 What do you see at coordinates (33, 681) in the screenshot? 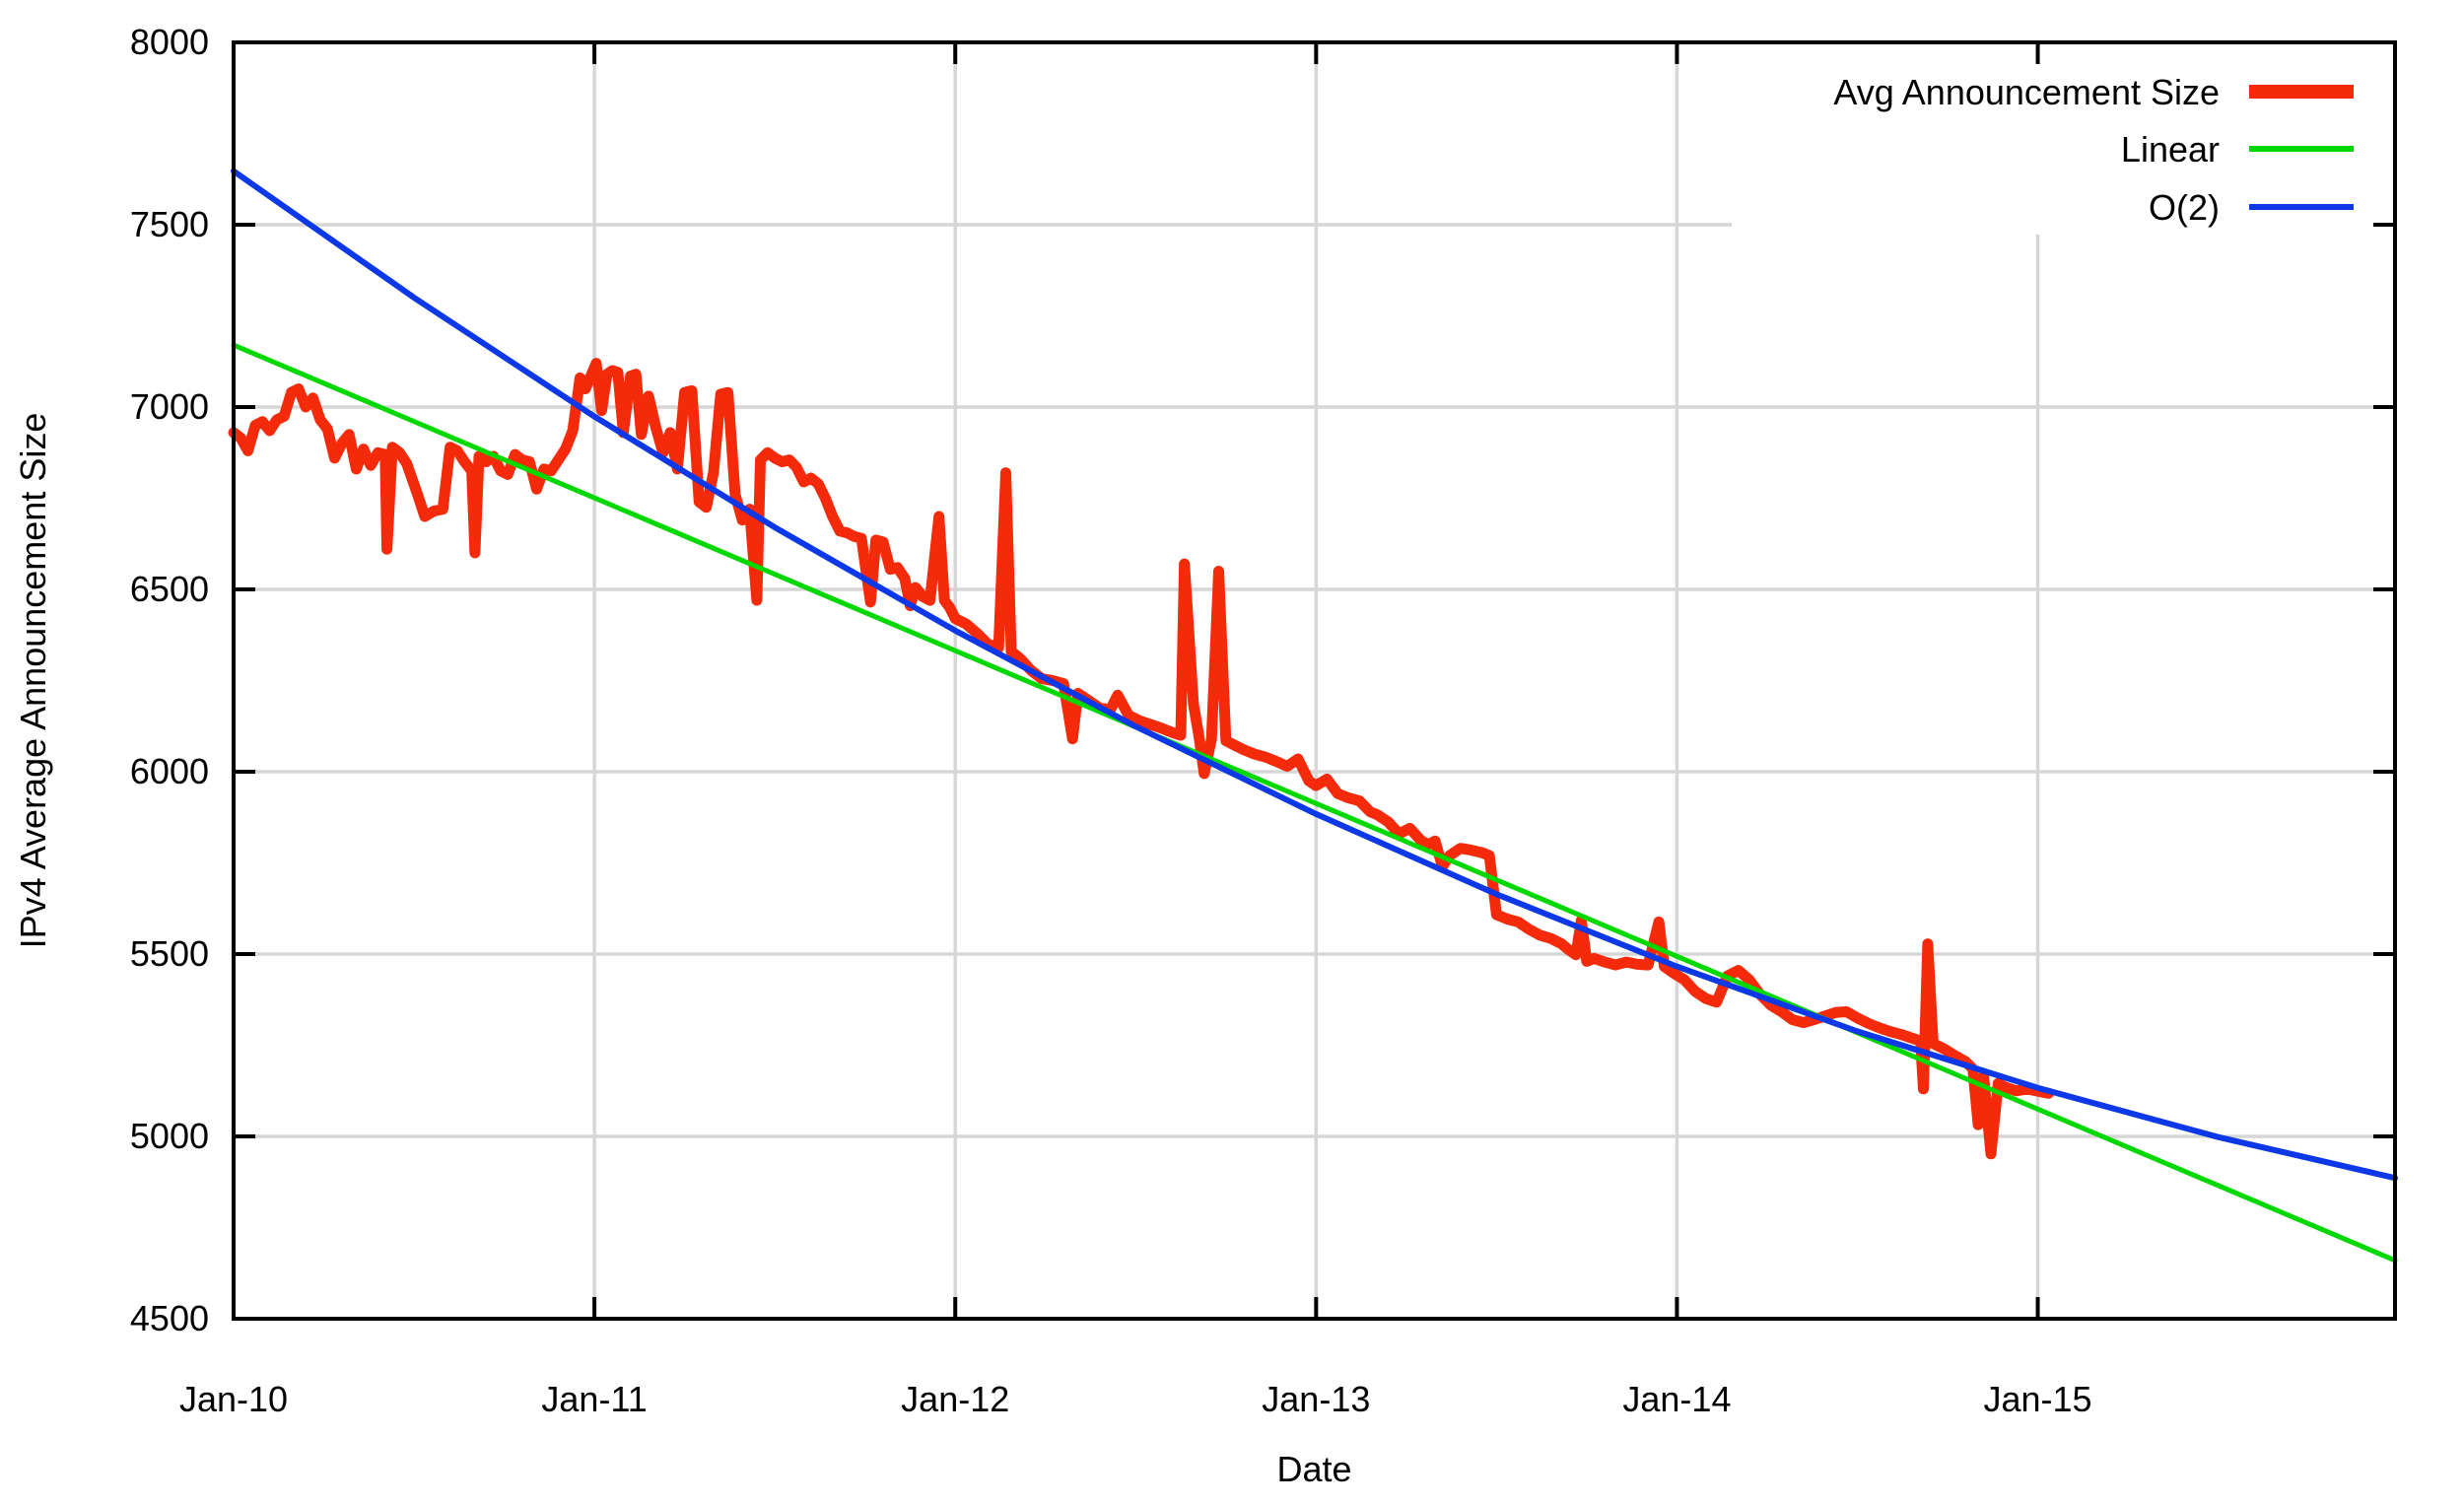
I see `y-axis-title: IPv4 Average Announcement Size` at bounding box center [33, 681].